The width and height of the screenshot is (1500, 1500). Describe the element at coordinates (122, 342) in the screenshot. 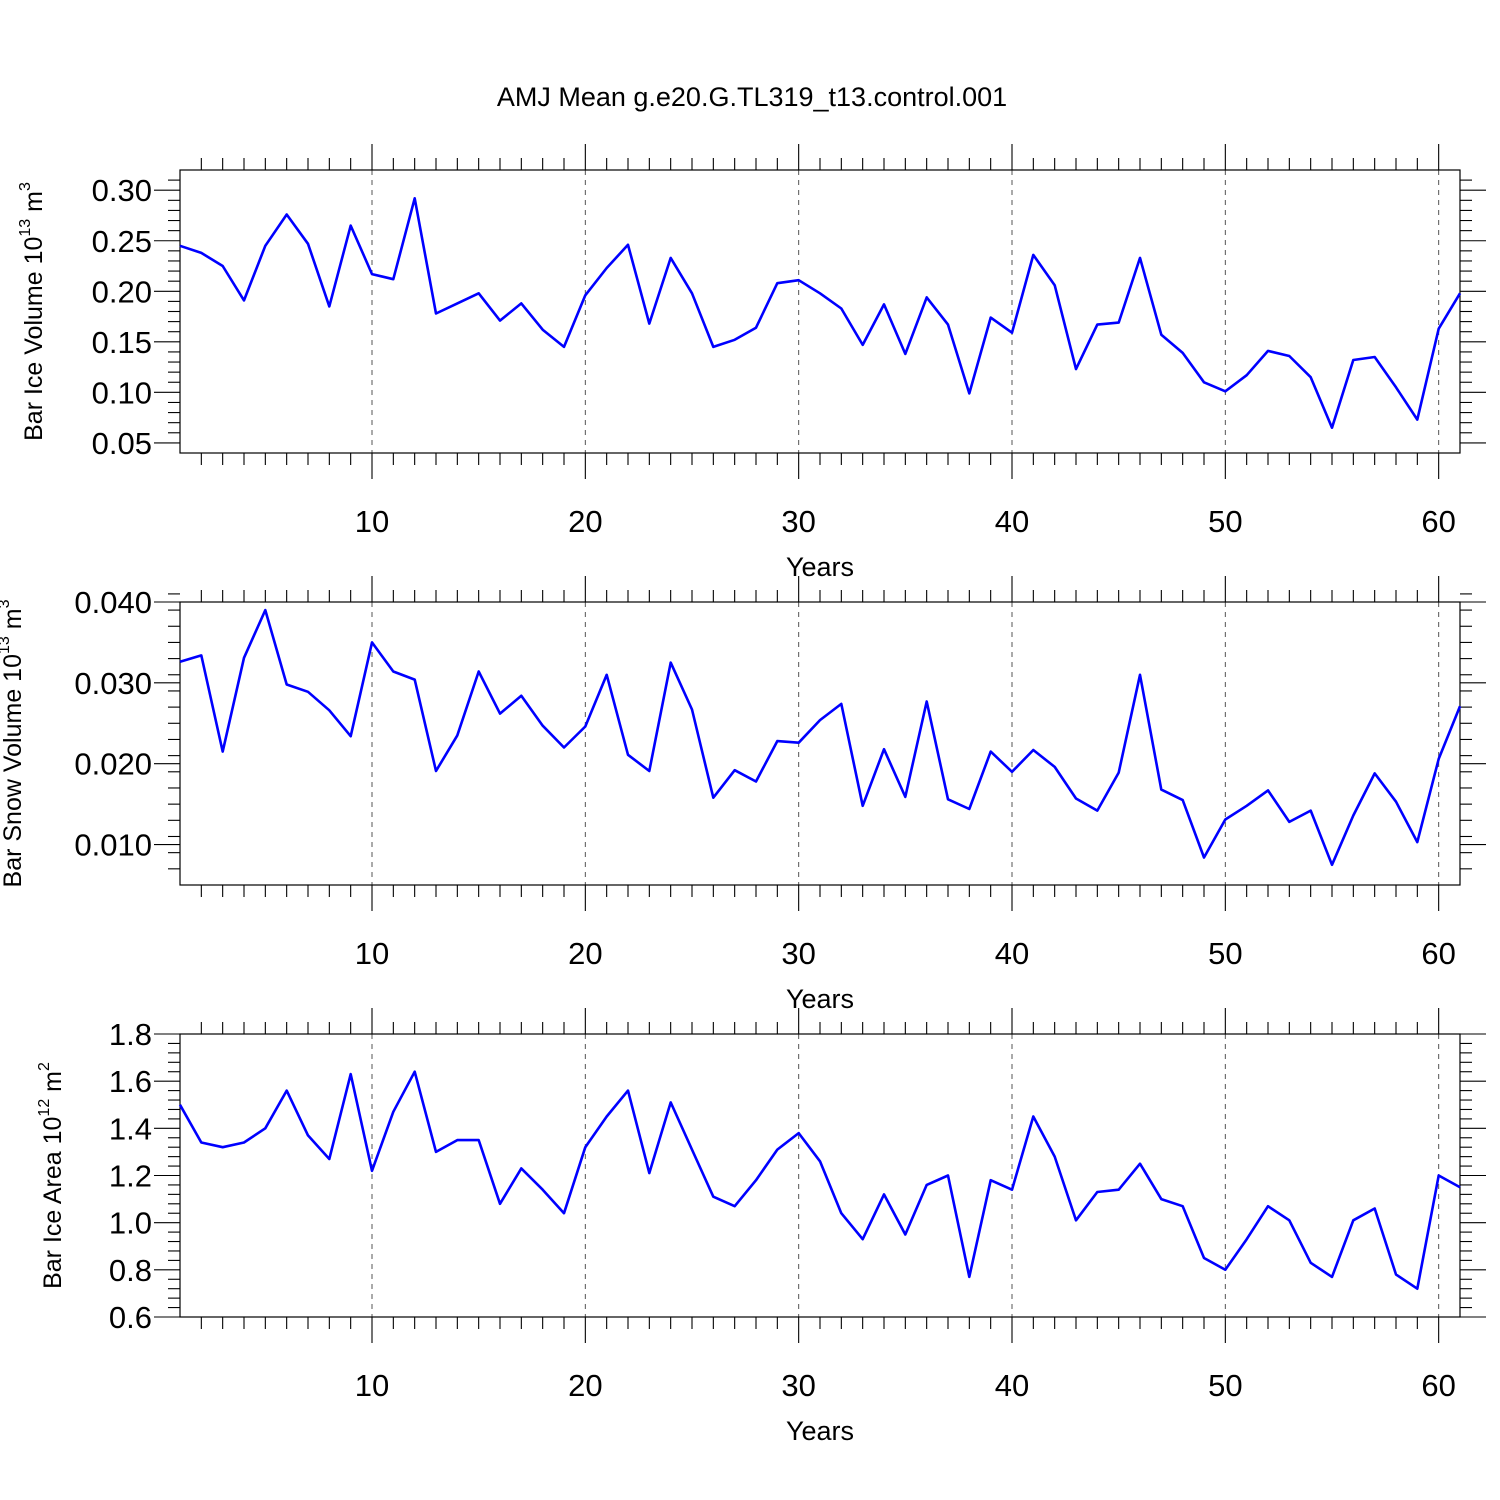

I see `y-tick-label: 0.15` at that location.